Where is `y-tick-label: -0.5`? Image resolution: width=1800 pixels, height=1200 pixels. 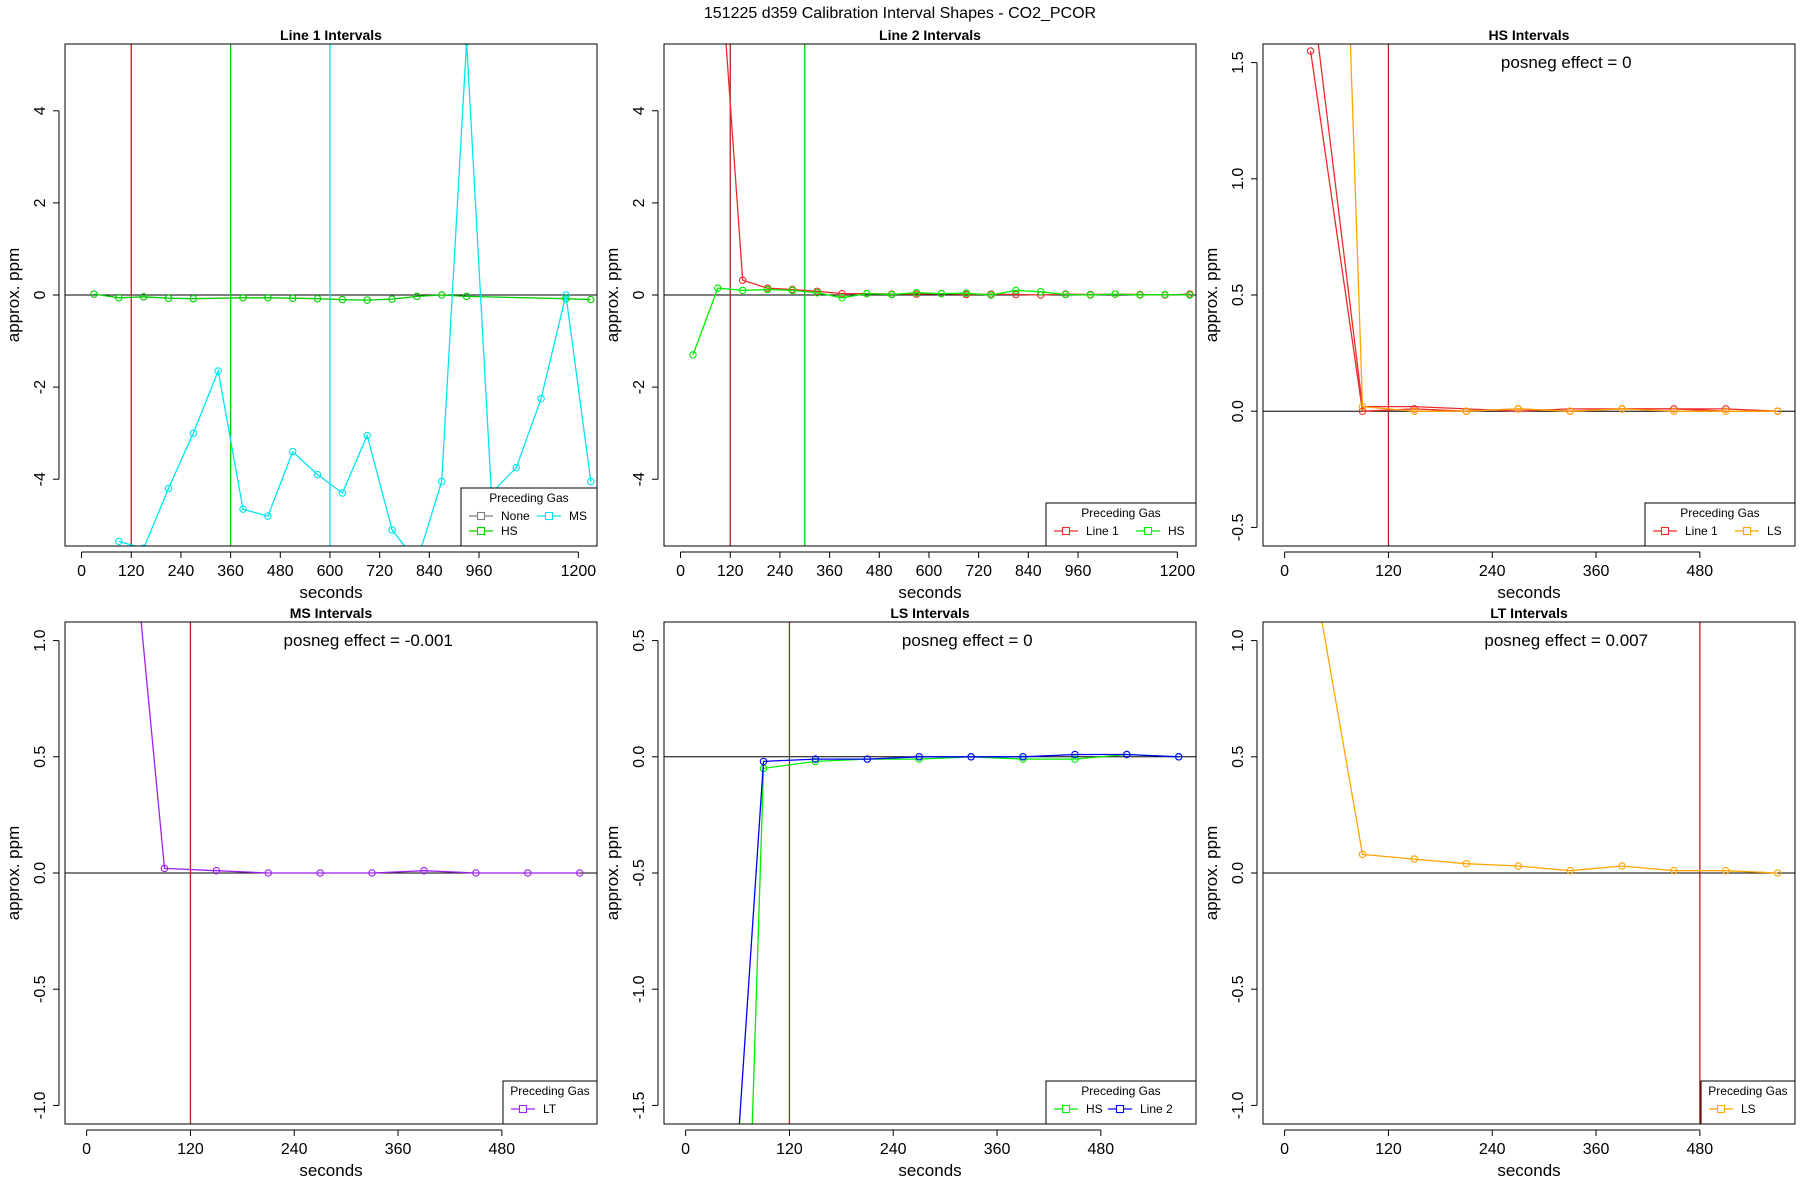
y-tick-label: -0.5 is located at coordinates (639, 873).